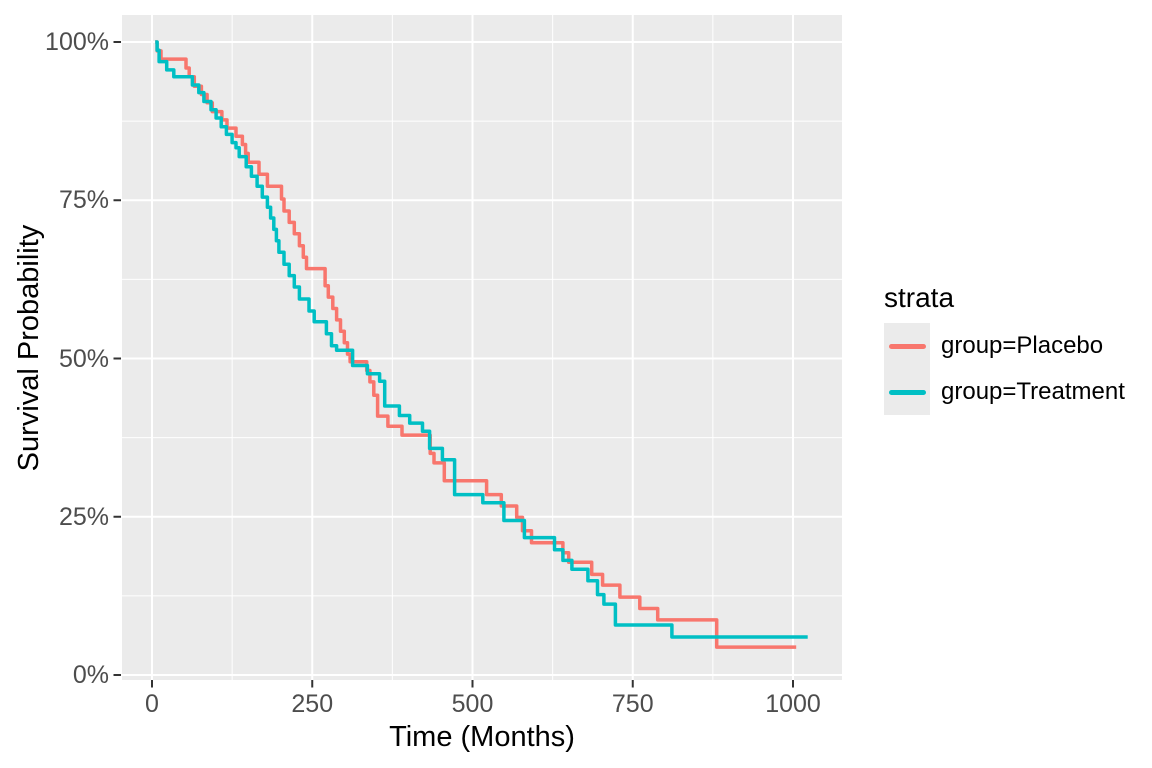  Describe the element at coordinates (83, 200) in the screenshot. I see `y-tick-label: 75%` at that location.